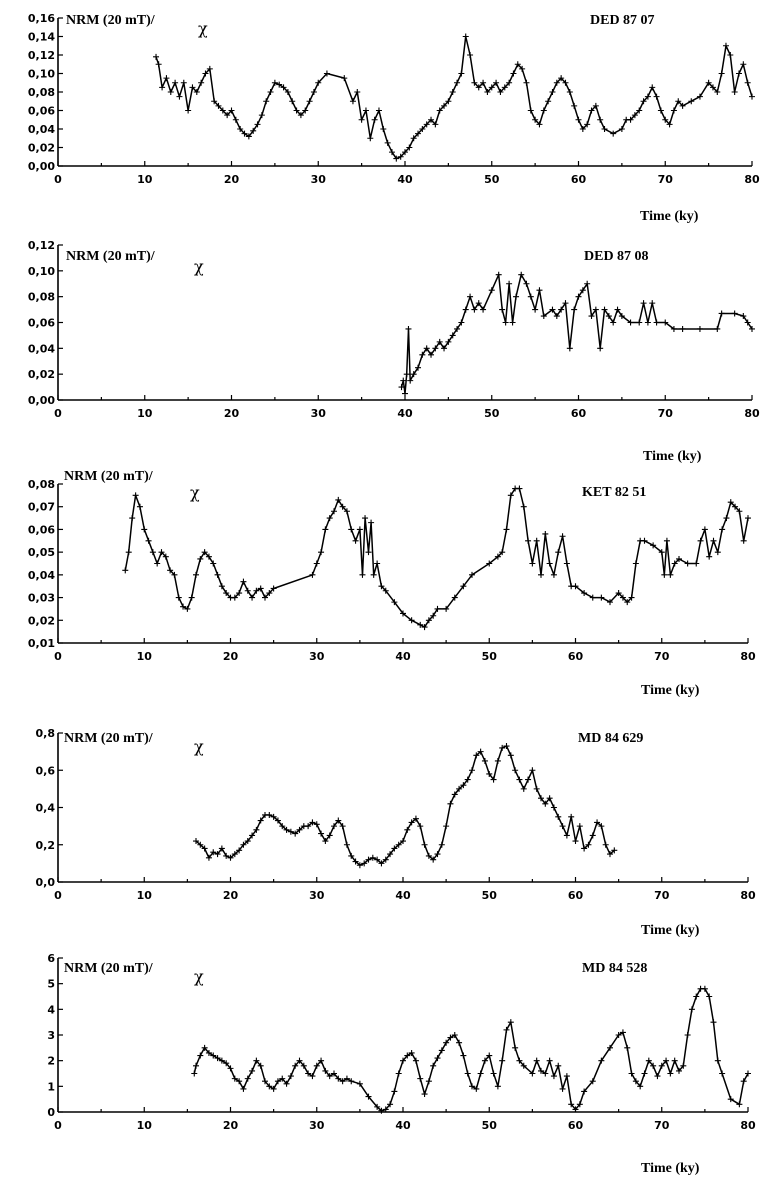 The height and width of the screenshot is (1179, 760). I want to click on x-tick-label: 20, so click(231, 895).